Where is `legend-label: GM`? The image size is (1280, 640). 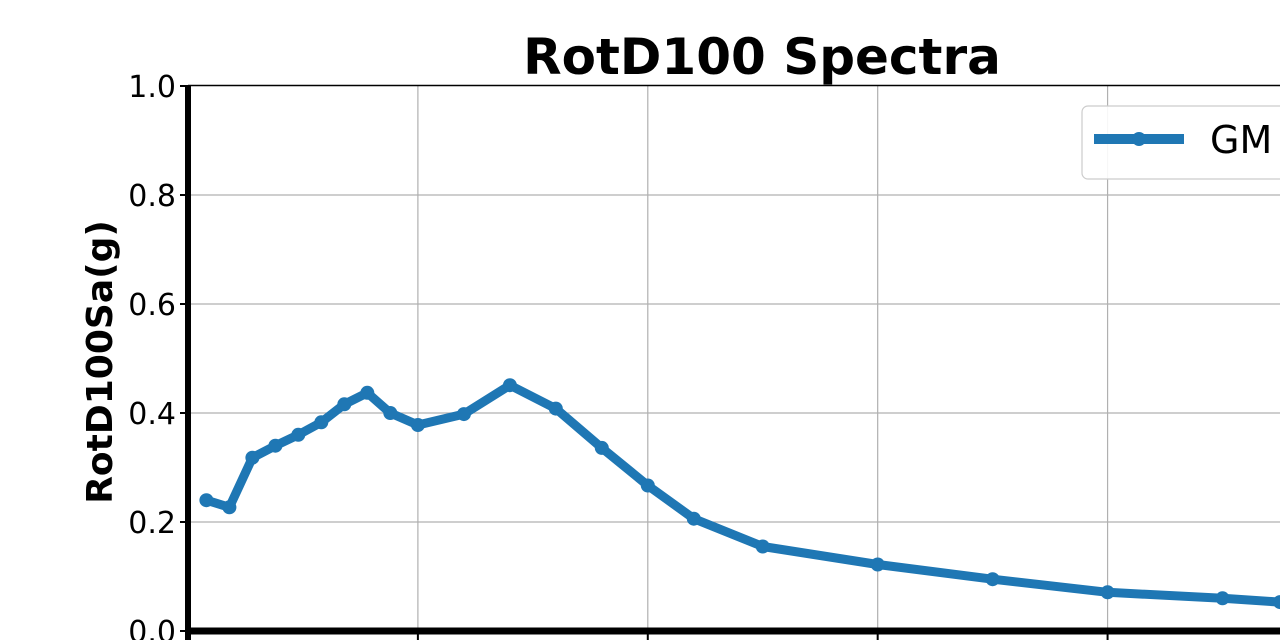 legend-label: GM is located at coordinates (1241, 140).